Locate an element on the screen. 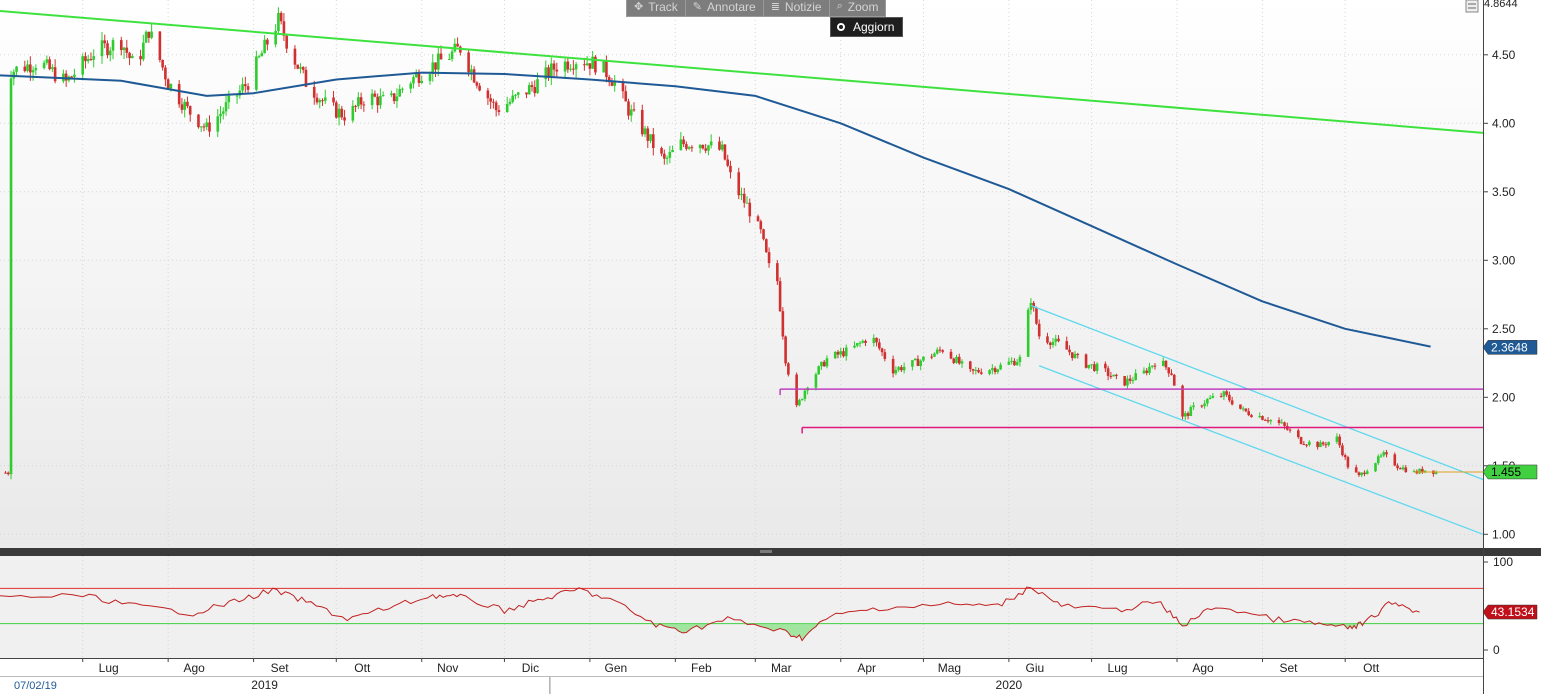 Image resolution: width=1541 pixels, height=694 pixels. track-button: ✥ Track is located at coordinates (656, 8).